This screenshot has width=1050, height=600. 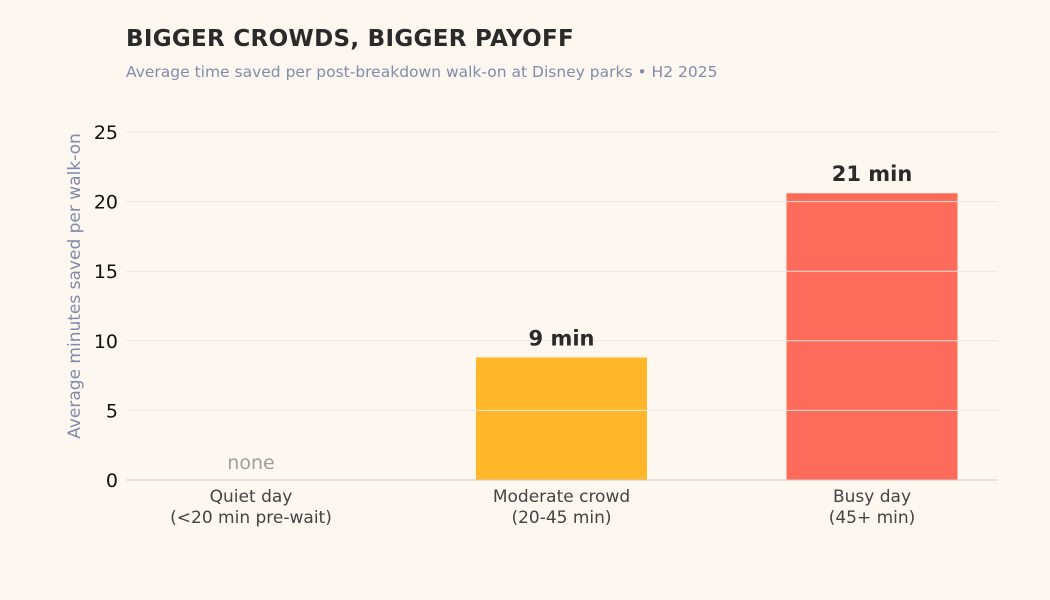 What do you see at coordinates (872, 497) in the screenshot?
I see `x-tick-label: Busy day` at bounding box center [872, 497].